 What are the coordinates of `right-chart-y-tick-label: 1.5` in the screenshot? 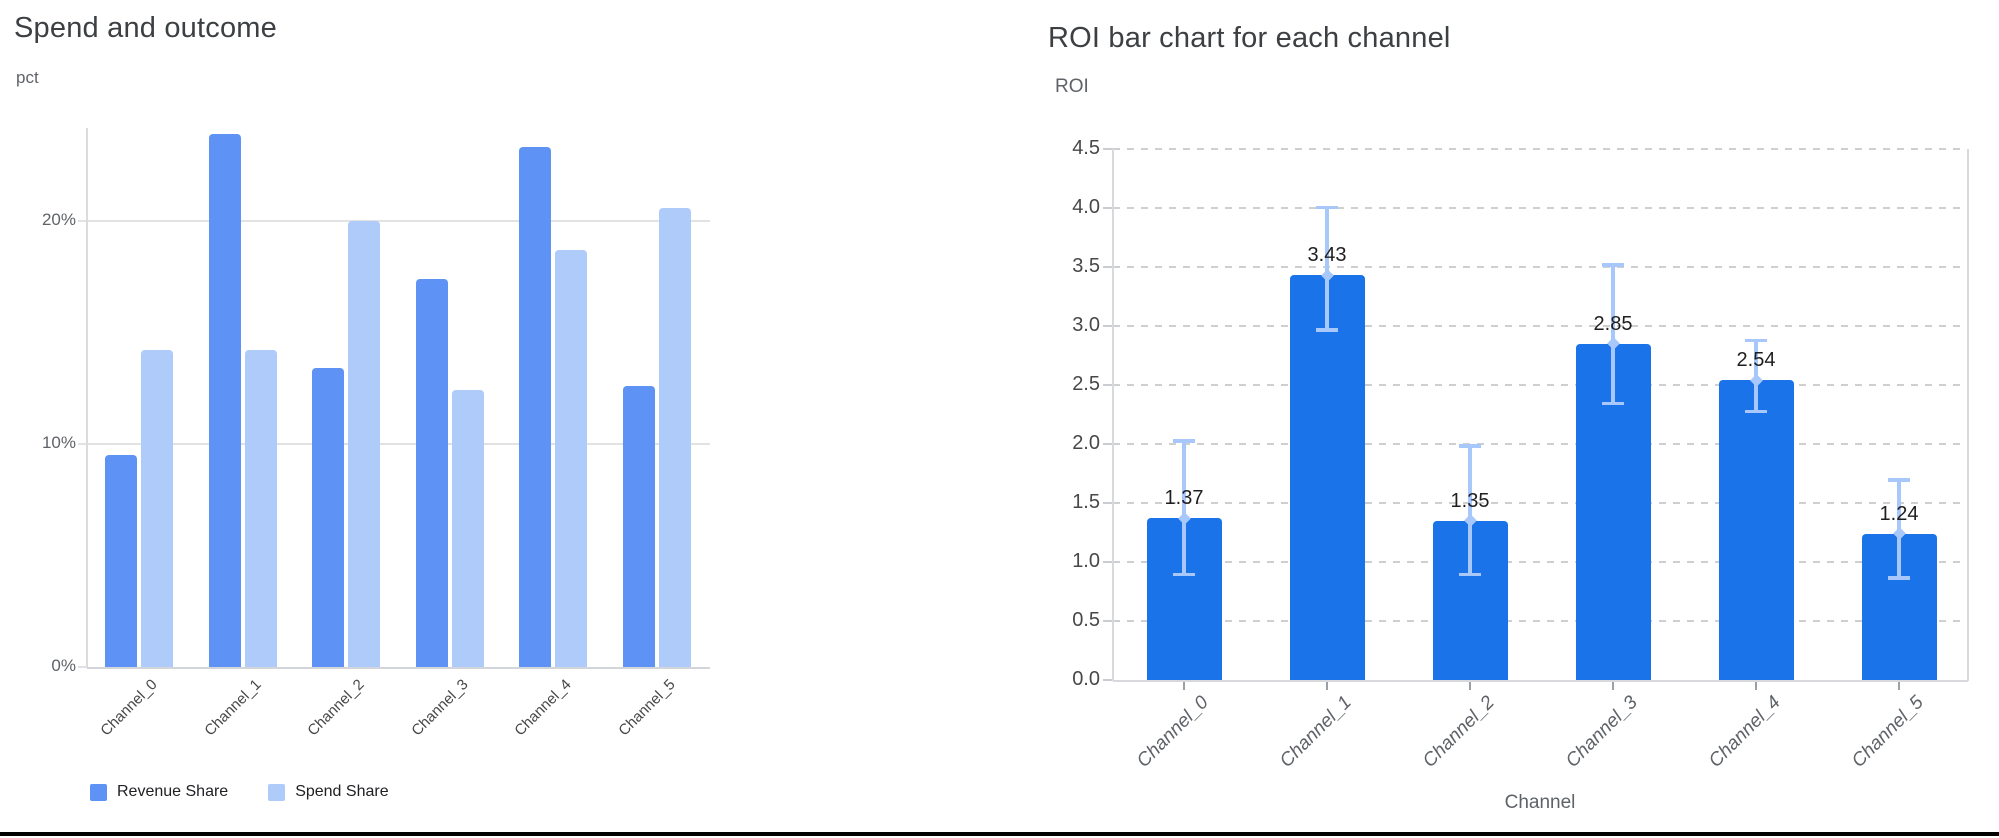 It's located at (1086, 502).